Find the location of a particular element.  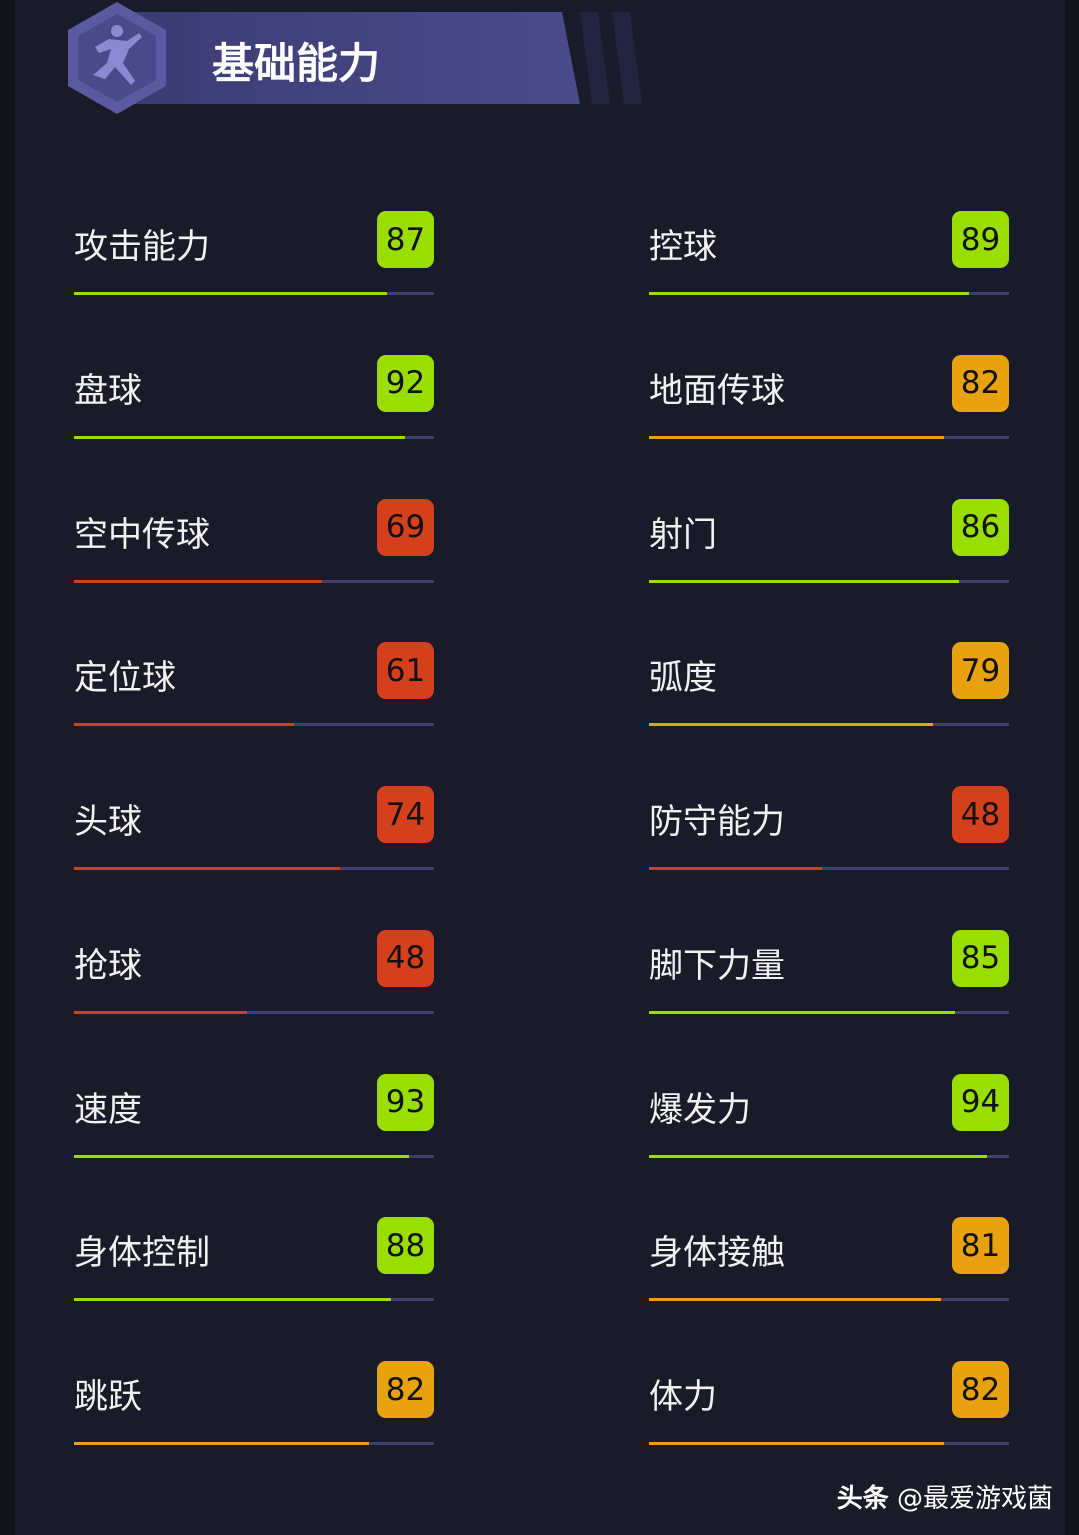

stat-row: 盘球 92 is located at coordinates (254, 397).